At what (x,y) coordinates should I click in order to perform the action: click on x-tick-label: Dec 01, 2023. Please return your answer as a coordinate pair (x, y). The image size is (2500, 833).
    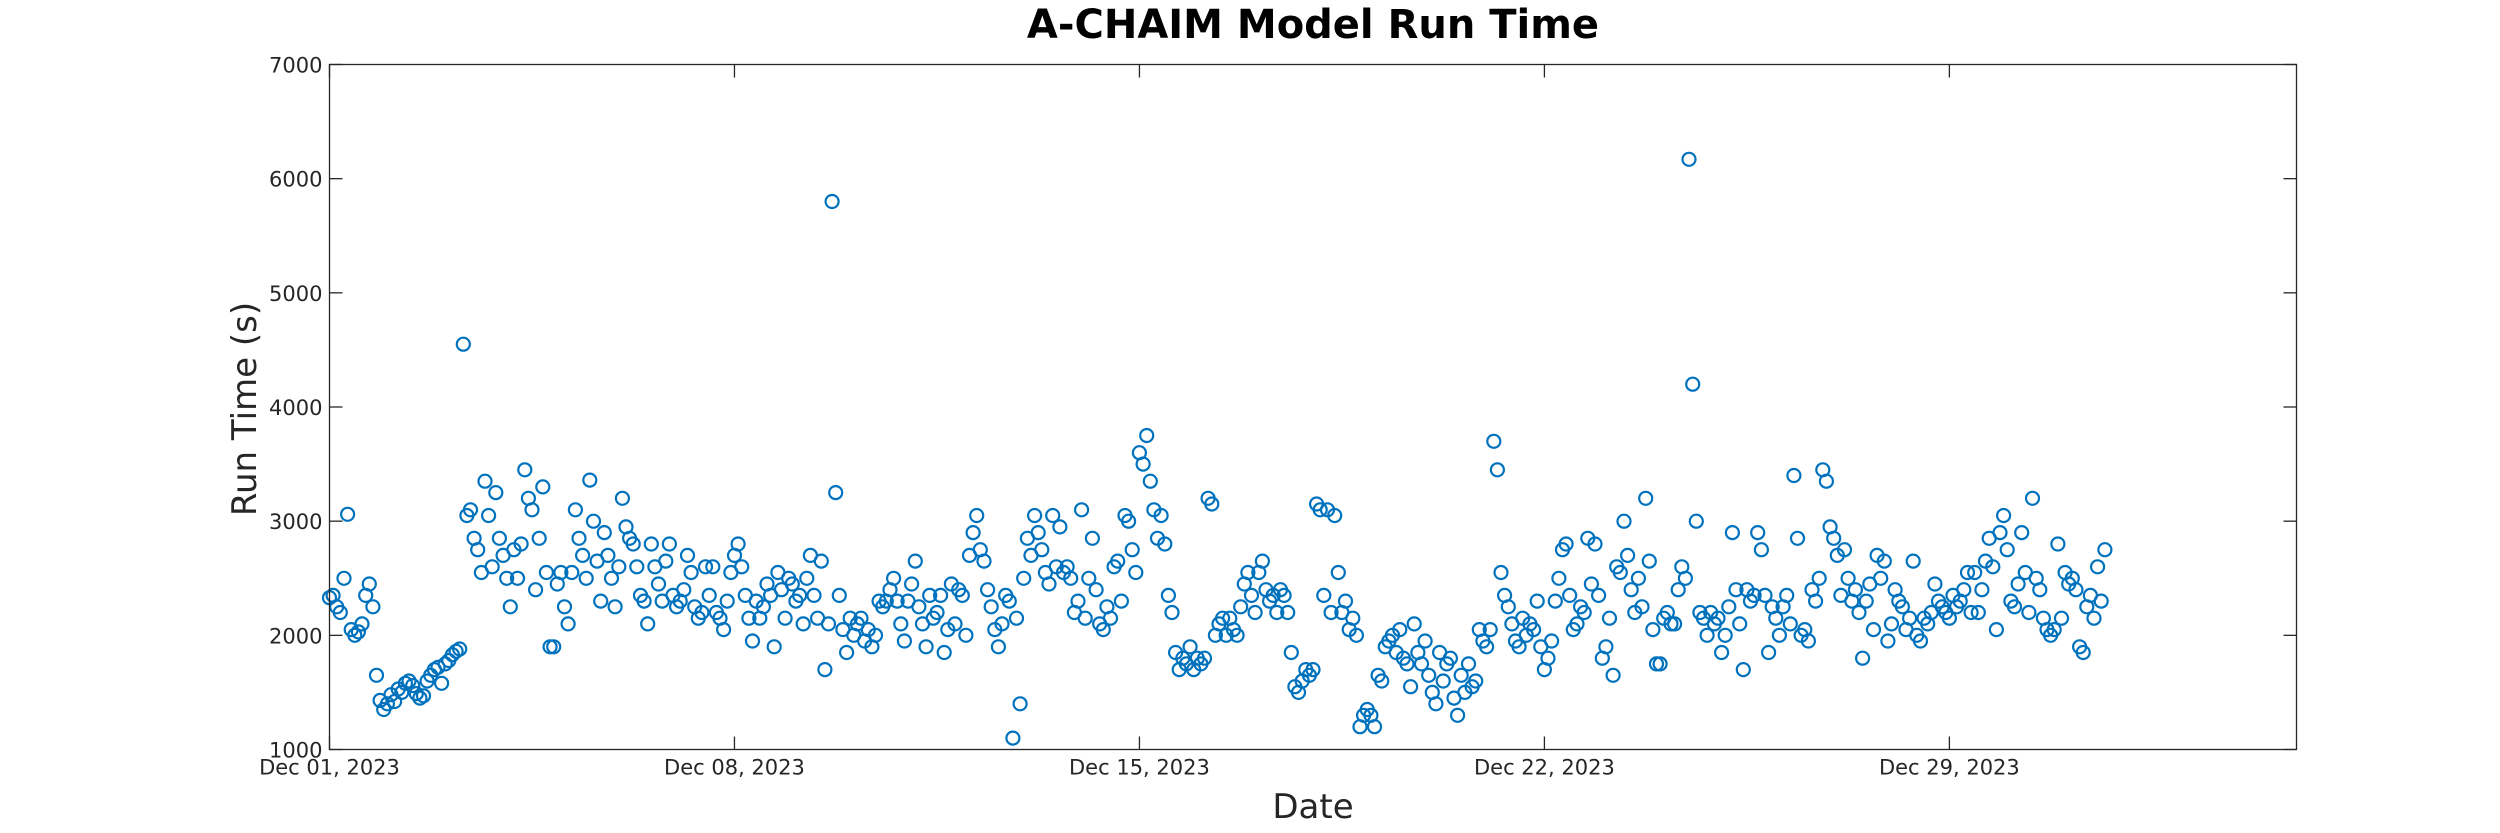
    Looking at the image, I should click on (329, 768).